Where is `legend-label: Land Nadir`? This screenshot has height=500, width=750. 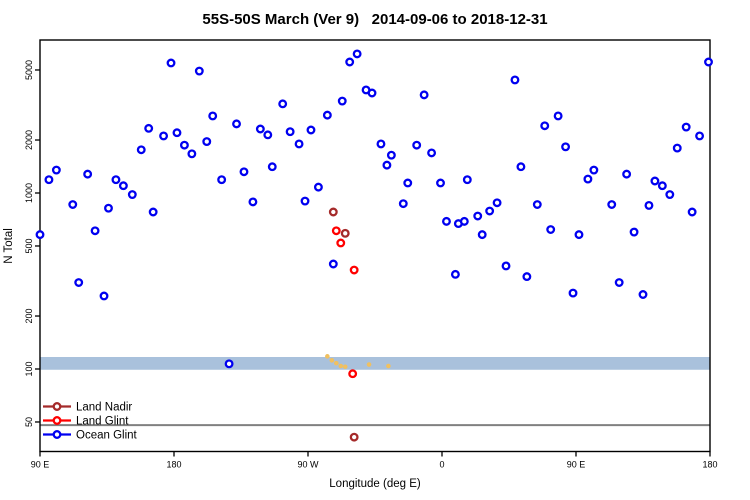 legend-label: Land Nadir is located at coordinates (104, 408).